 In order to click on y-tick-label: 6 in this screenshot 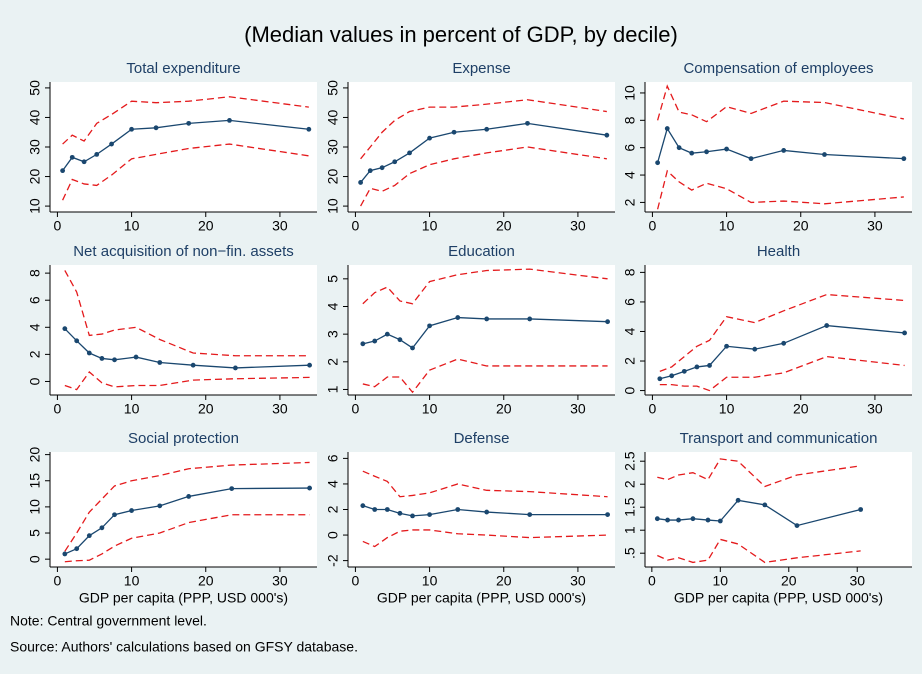, I will do `click(630, 302)`.